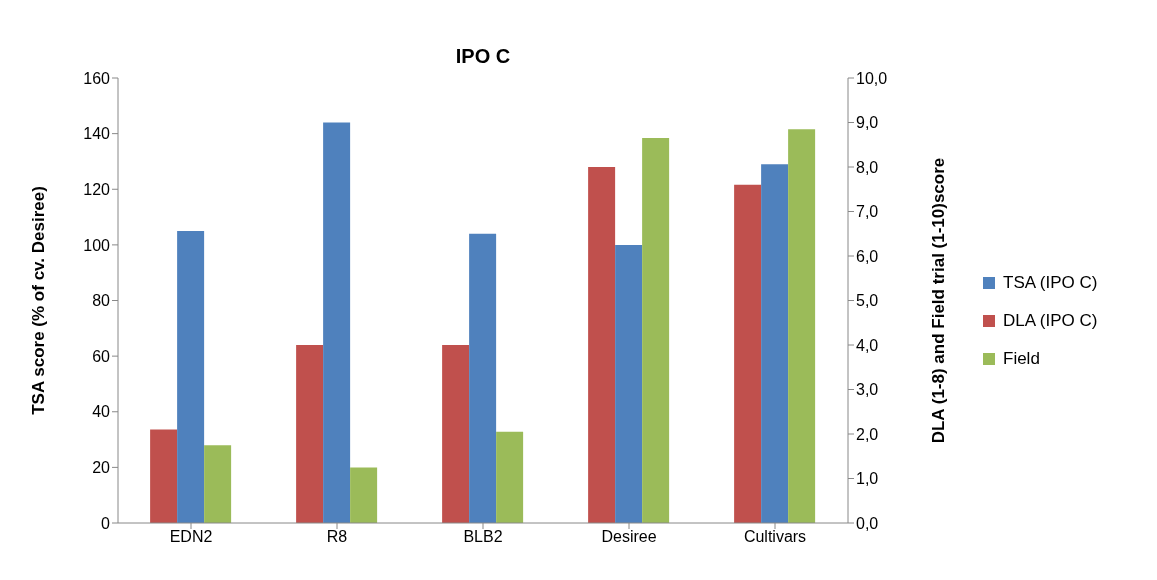 The width and height of the screenshot is (1157, 580). I want to click on y-tick-label: 0, so click(106, 523).